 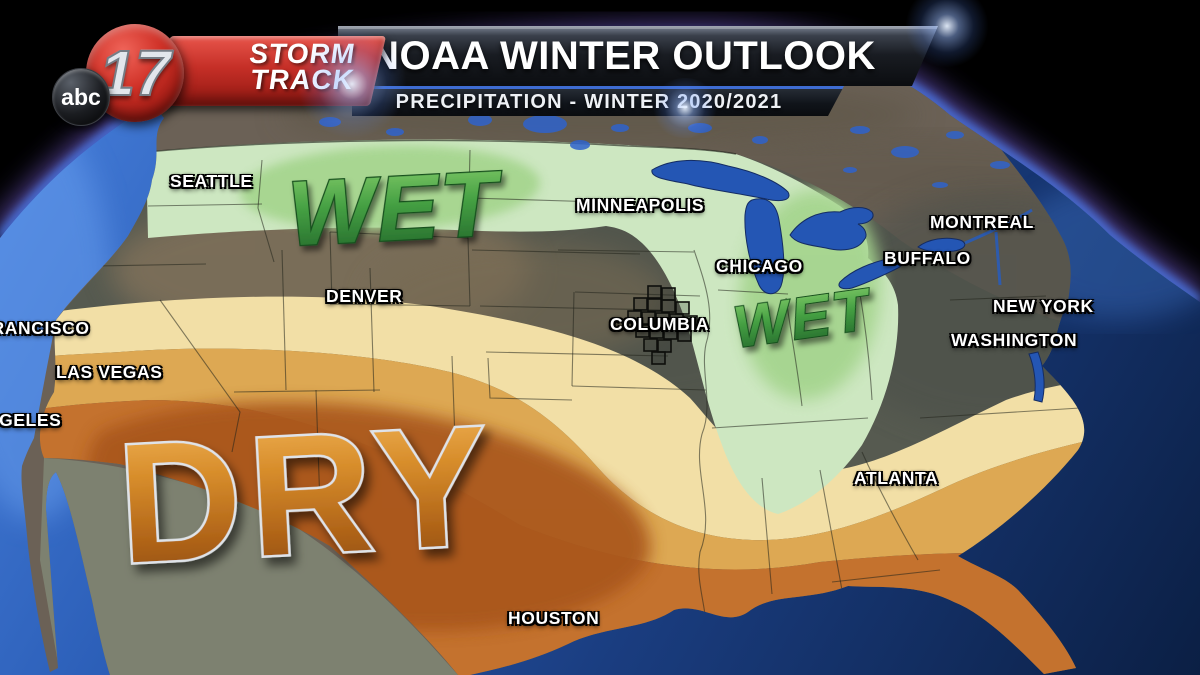 What do you see at coordinates (896, 478) in the screenshot?
I see `city-label-atlanta: ATLANTA` at bounding box center [896, 478].